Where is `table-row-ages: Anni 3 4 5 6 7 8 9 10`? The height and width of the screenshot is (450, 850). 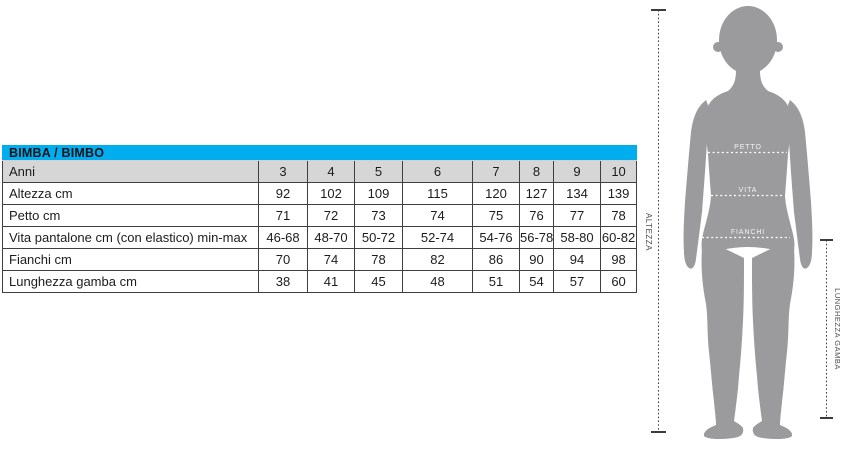
table-row-ages: Anni 3 4 5 6 7 8 9 10 is located at coordinates (320, 171).